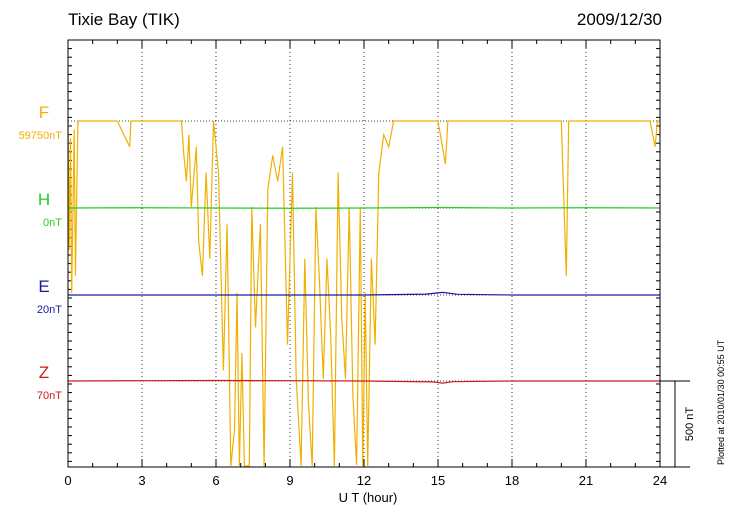 Image resolution: width=730 pixels, height=520 pixels. I want to click on series-baseline-value-Z: 70nT, so click(49, 396).